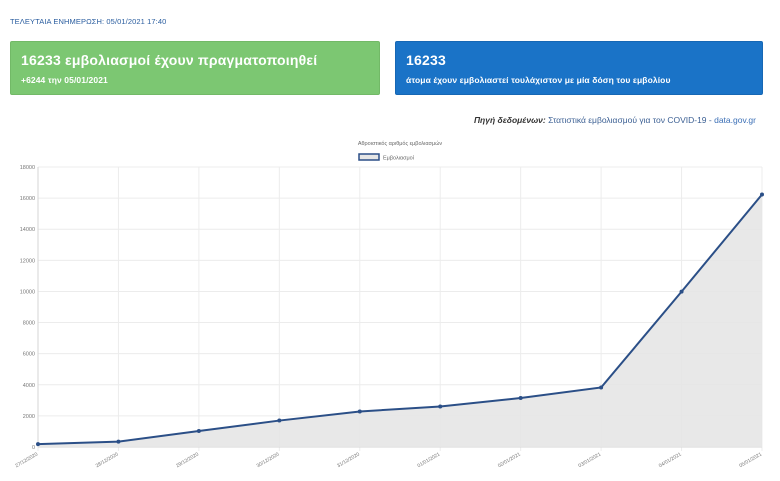 The height and width of the screenshot is (481, 780). What do you see at coordinates (27, 230) in the screenshot?
I see `y-tick-label: 14000` at bounding box center [27, 230].